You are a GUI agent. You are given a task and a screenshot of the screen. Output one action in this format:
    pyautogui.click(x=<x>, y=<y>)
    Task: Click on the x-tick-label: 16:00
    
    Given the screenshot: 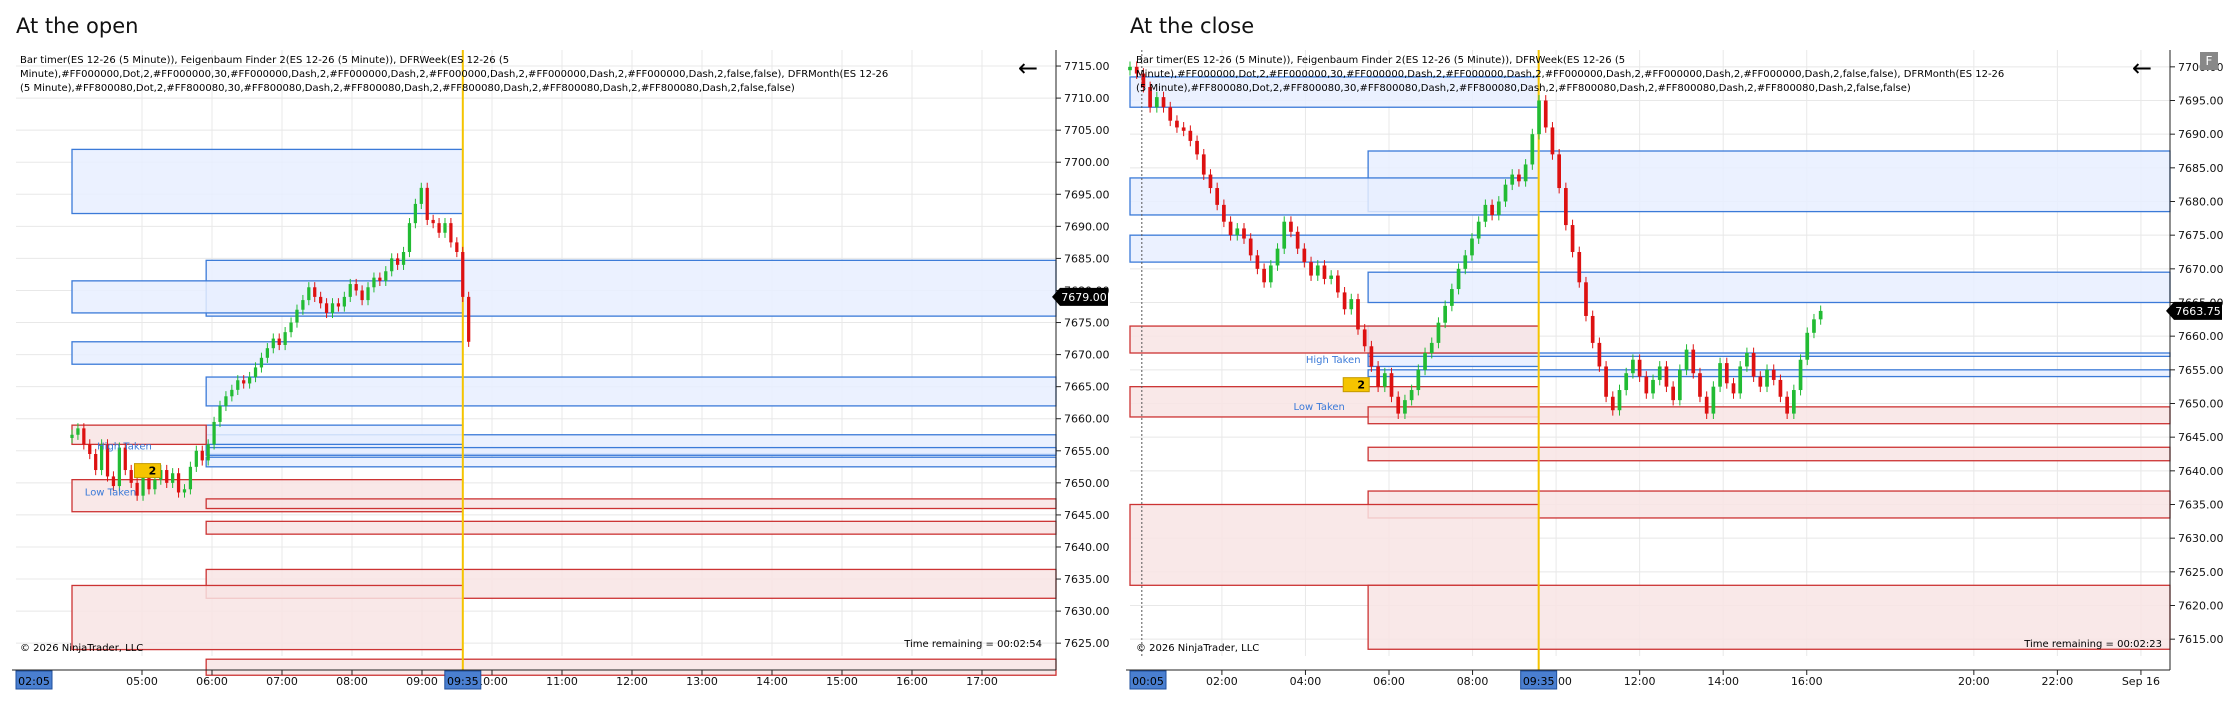 What is the action you would take?
    pyautogui.click(x=1807, y=681)
    